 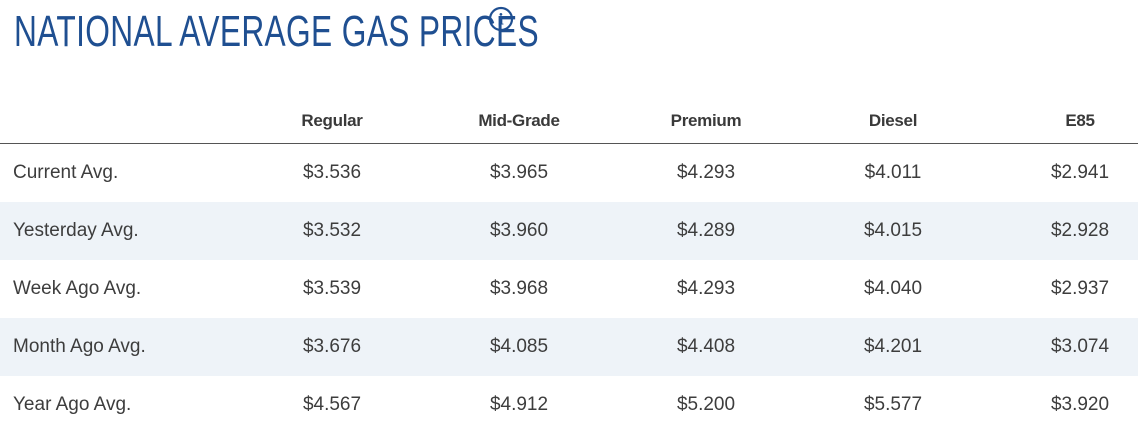 What do you see at coordinates (706, 404) in the screenshot?
I see `price-premium: $5.200` at bounding box center [706, 404].